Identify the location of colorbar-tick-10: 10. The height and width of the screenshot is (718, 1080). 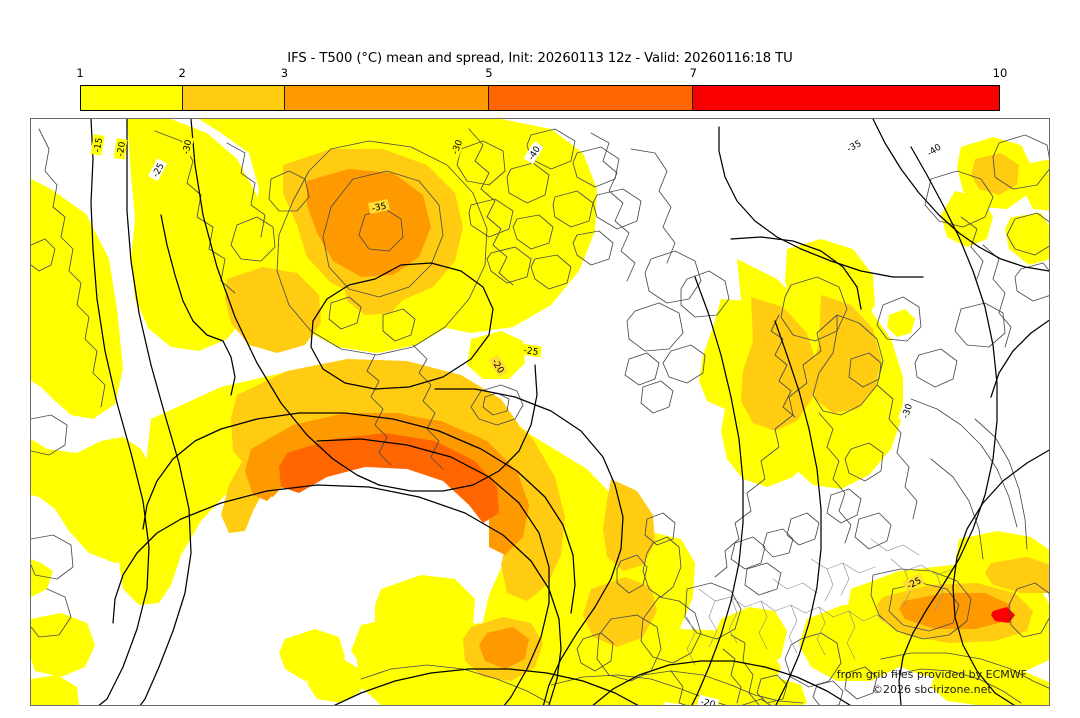
(1000, 73).